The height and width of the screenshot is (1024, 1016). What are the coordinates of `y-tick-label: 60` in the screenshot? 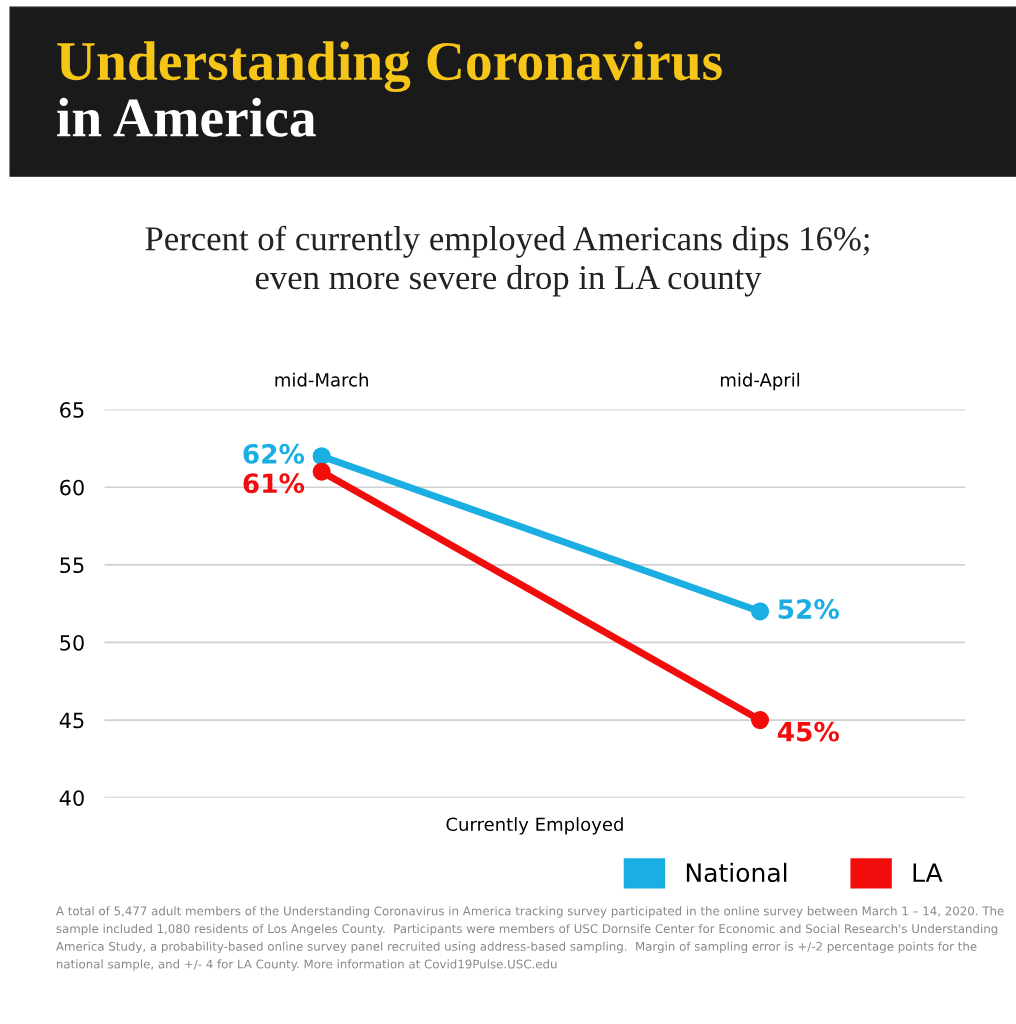 It's located at (72, 487).